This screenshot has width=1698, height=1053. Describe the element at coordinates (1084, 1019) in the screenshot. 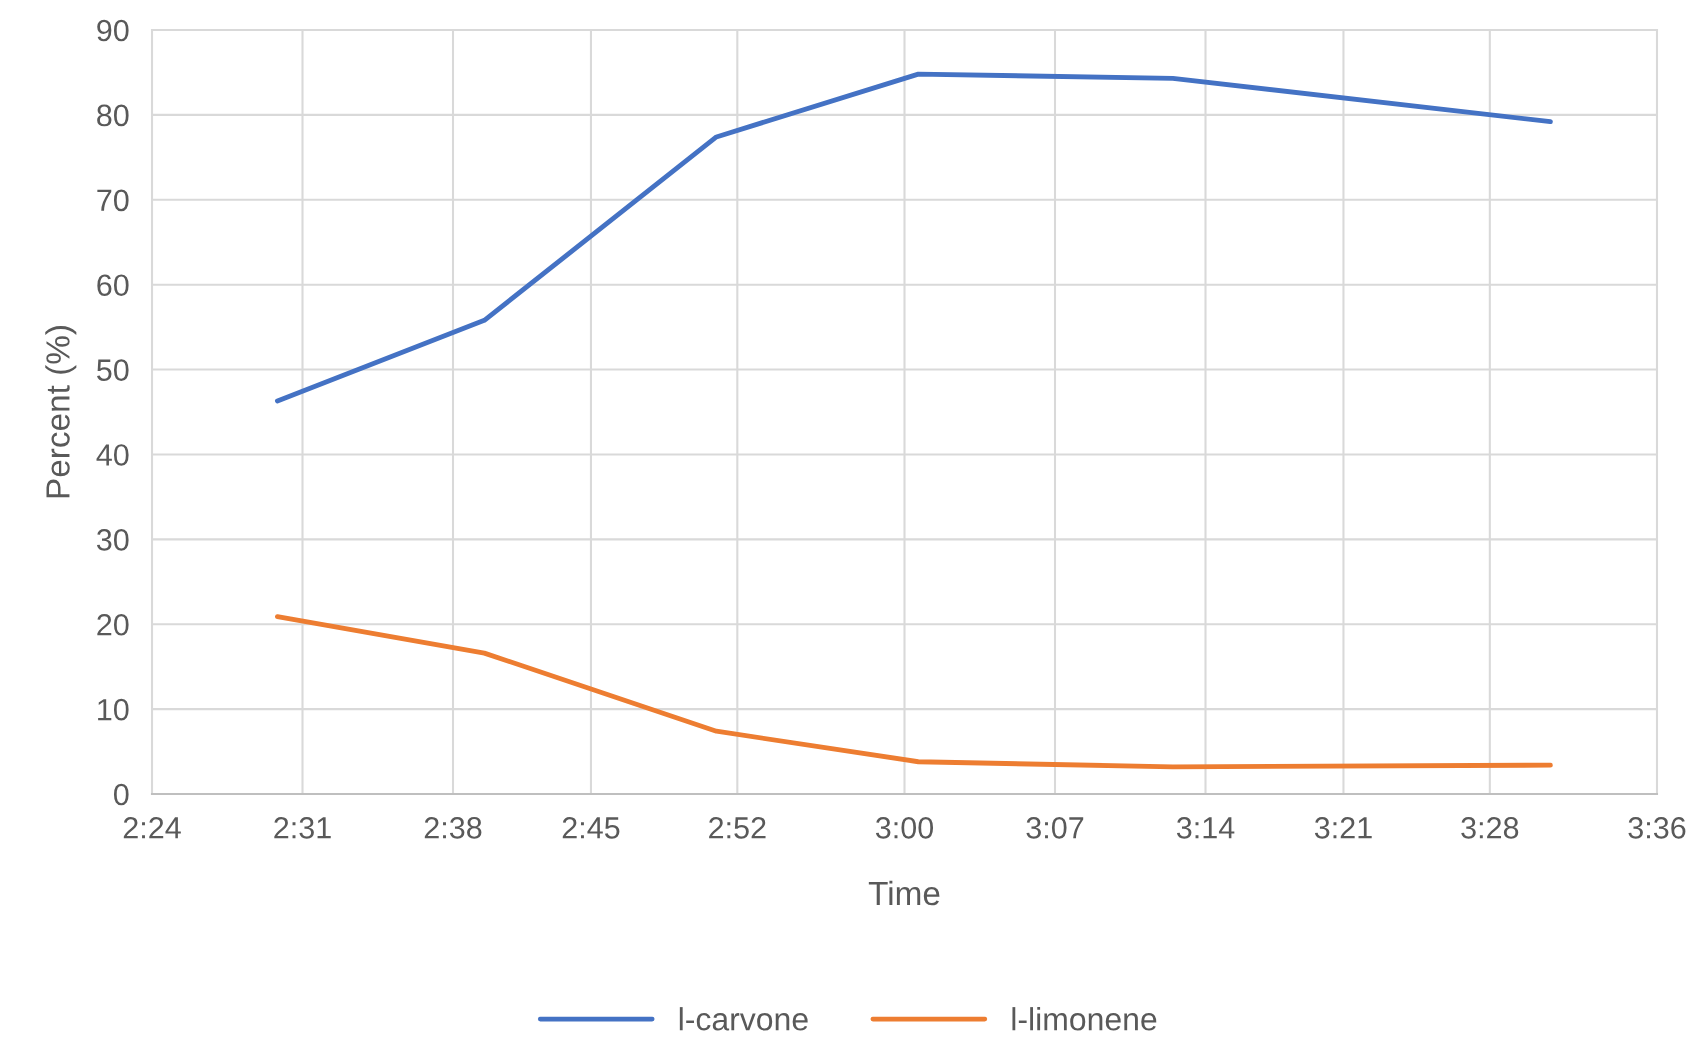

I see `legend-label: l-limonene` at that location.